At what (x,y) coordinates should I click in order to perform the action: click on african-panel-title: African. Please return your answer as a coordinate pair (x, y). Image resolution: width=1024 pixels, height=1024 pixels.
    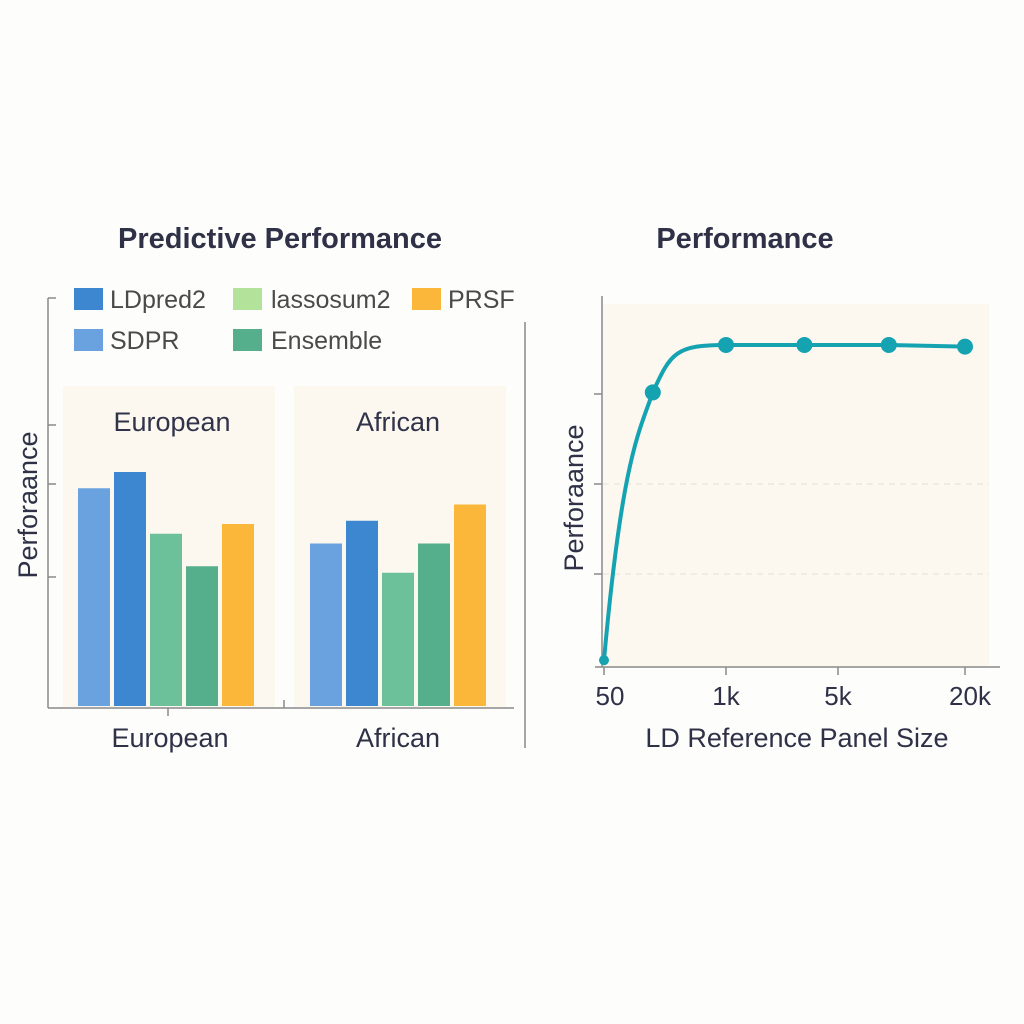
    Looking at the image, I should click on (398, 422).